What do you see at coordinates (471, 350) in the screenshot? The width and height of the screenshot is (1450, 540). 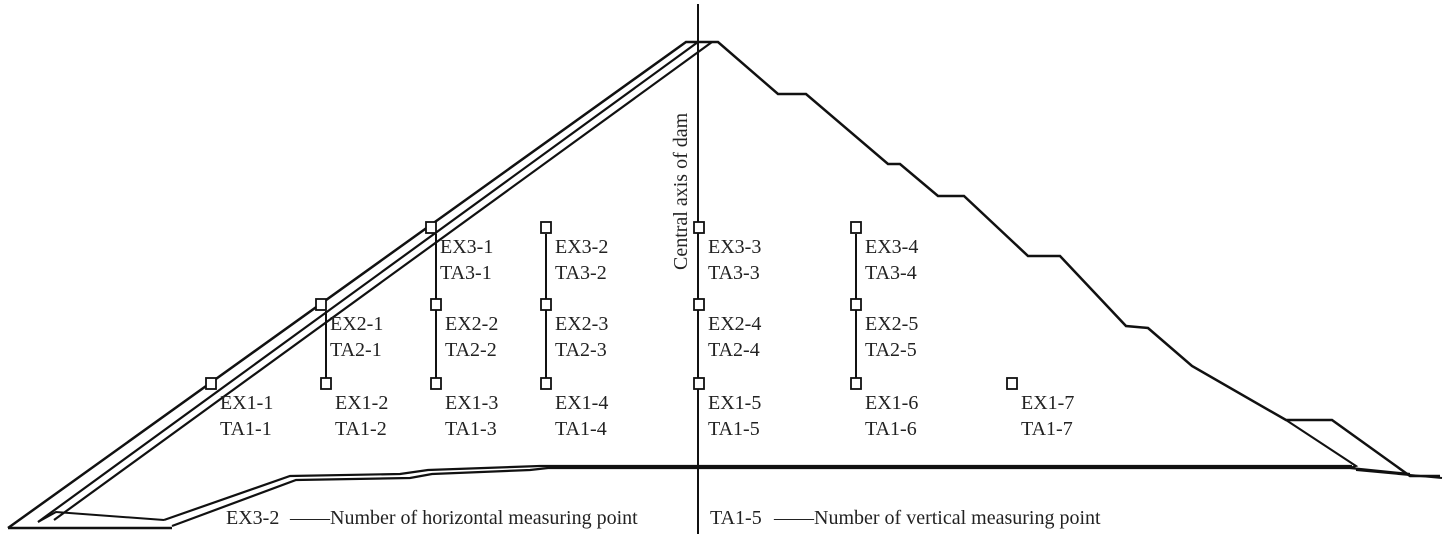 I see `vertical-point-label: TA2-2` at bounding box center [471, 350].